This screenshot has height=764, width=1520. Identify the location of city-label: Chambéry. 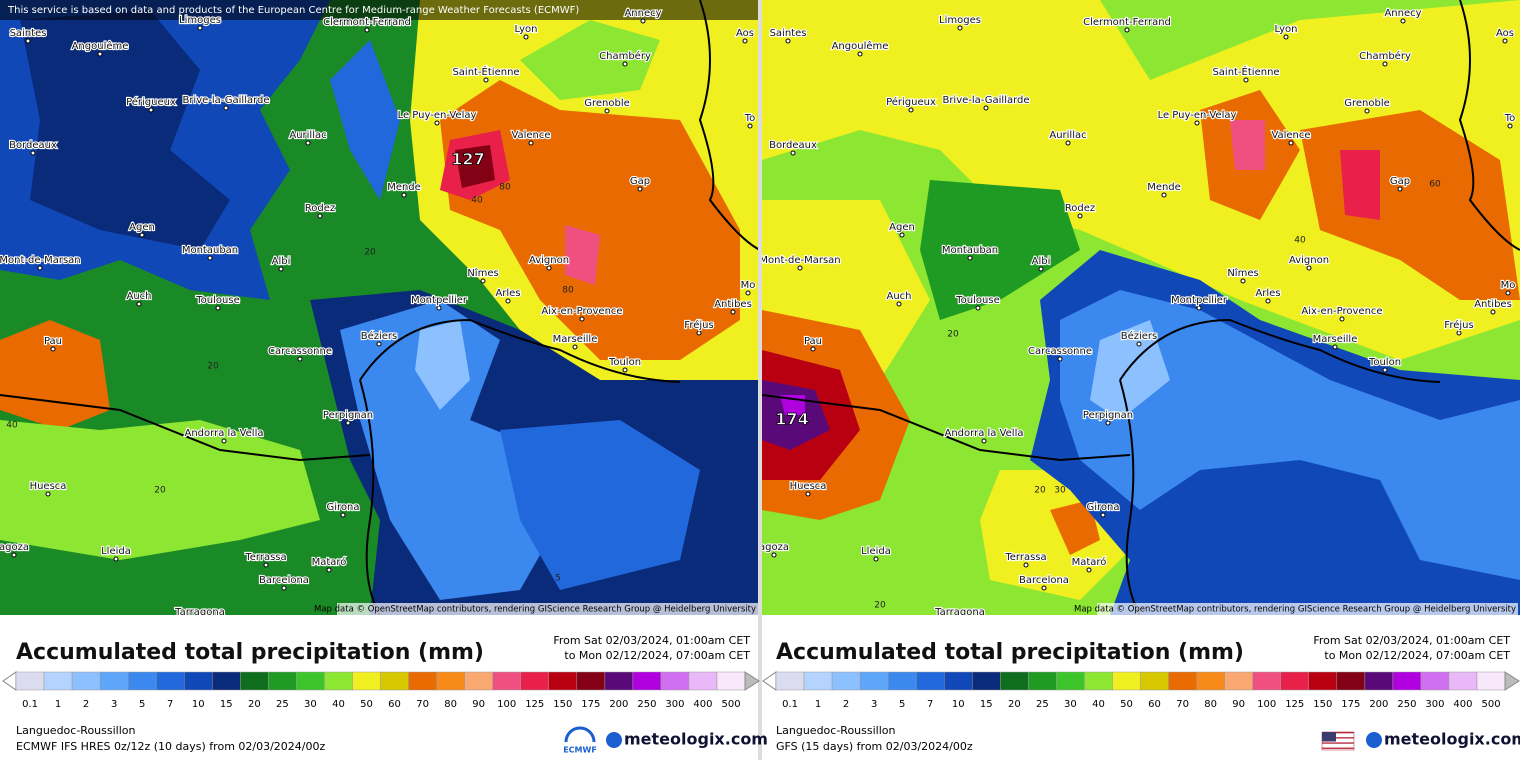
(1385, 56).